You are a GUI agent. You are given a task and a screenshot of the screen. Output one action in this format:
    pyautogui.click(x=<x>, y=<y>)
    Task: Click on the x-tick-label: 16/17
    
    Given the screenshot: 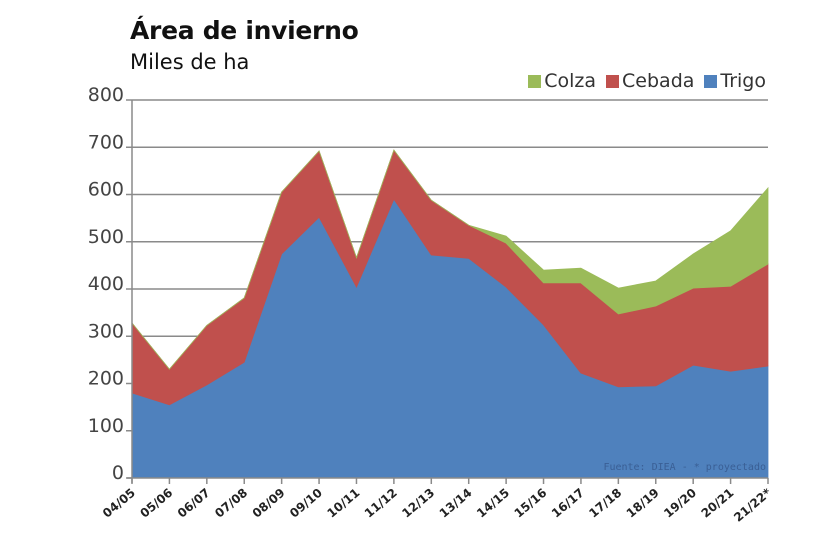 What is the action you would take?
    pyautogui.click(x=568, y=503)
    